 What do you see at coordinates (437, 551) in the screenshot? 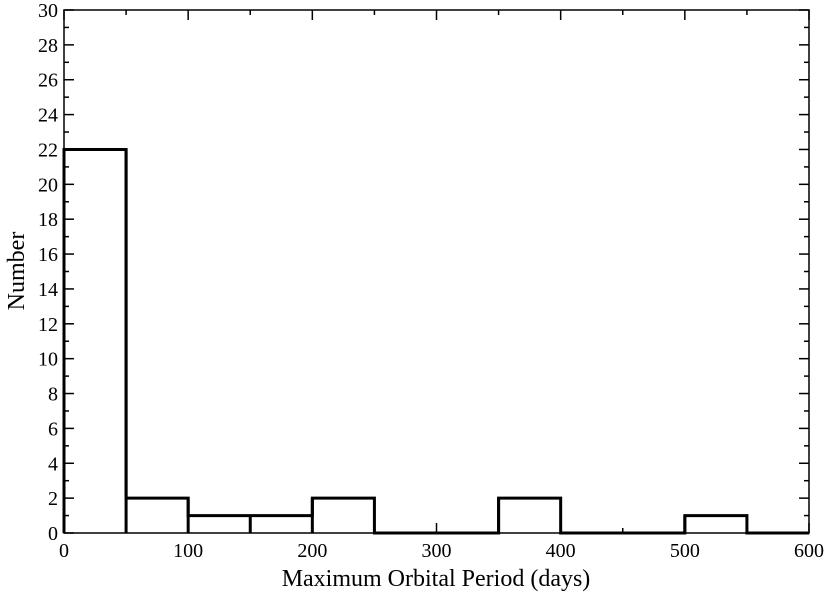
I see `x-tick-label: 300` at bounding box center [437, 551].